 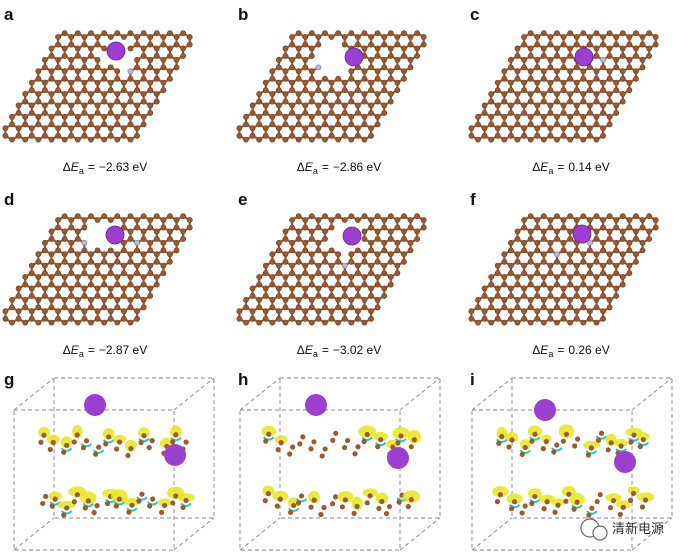 I want to click on energy-caption: ΔEa = −3.02 eV, so click(x=339, y=351).